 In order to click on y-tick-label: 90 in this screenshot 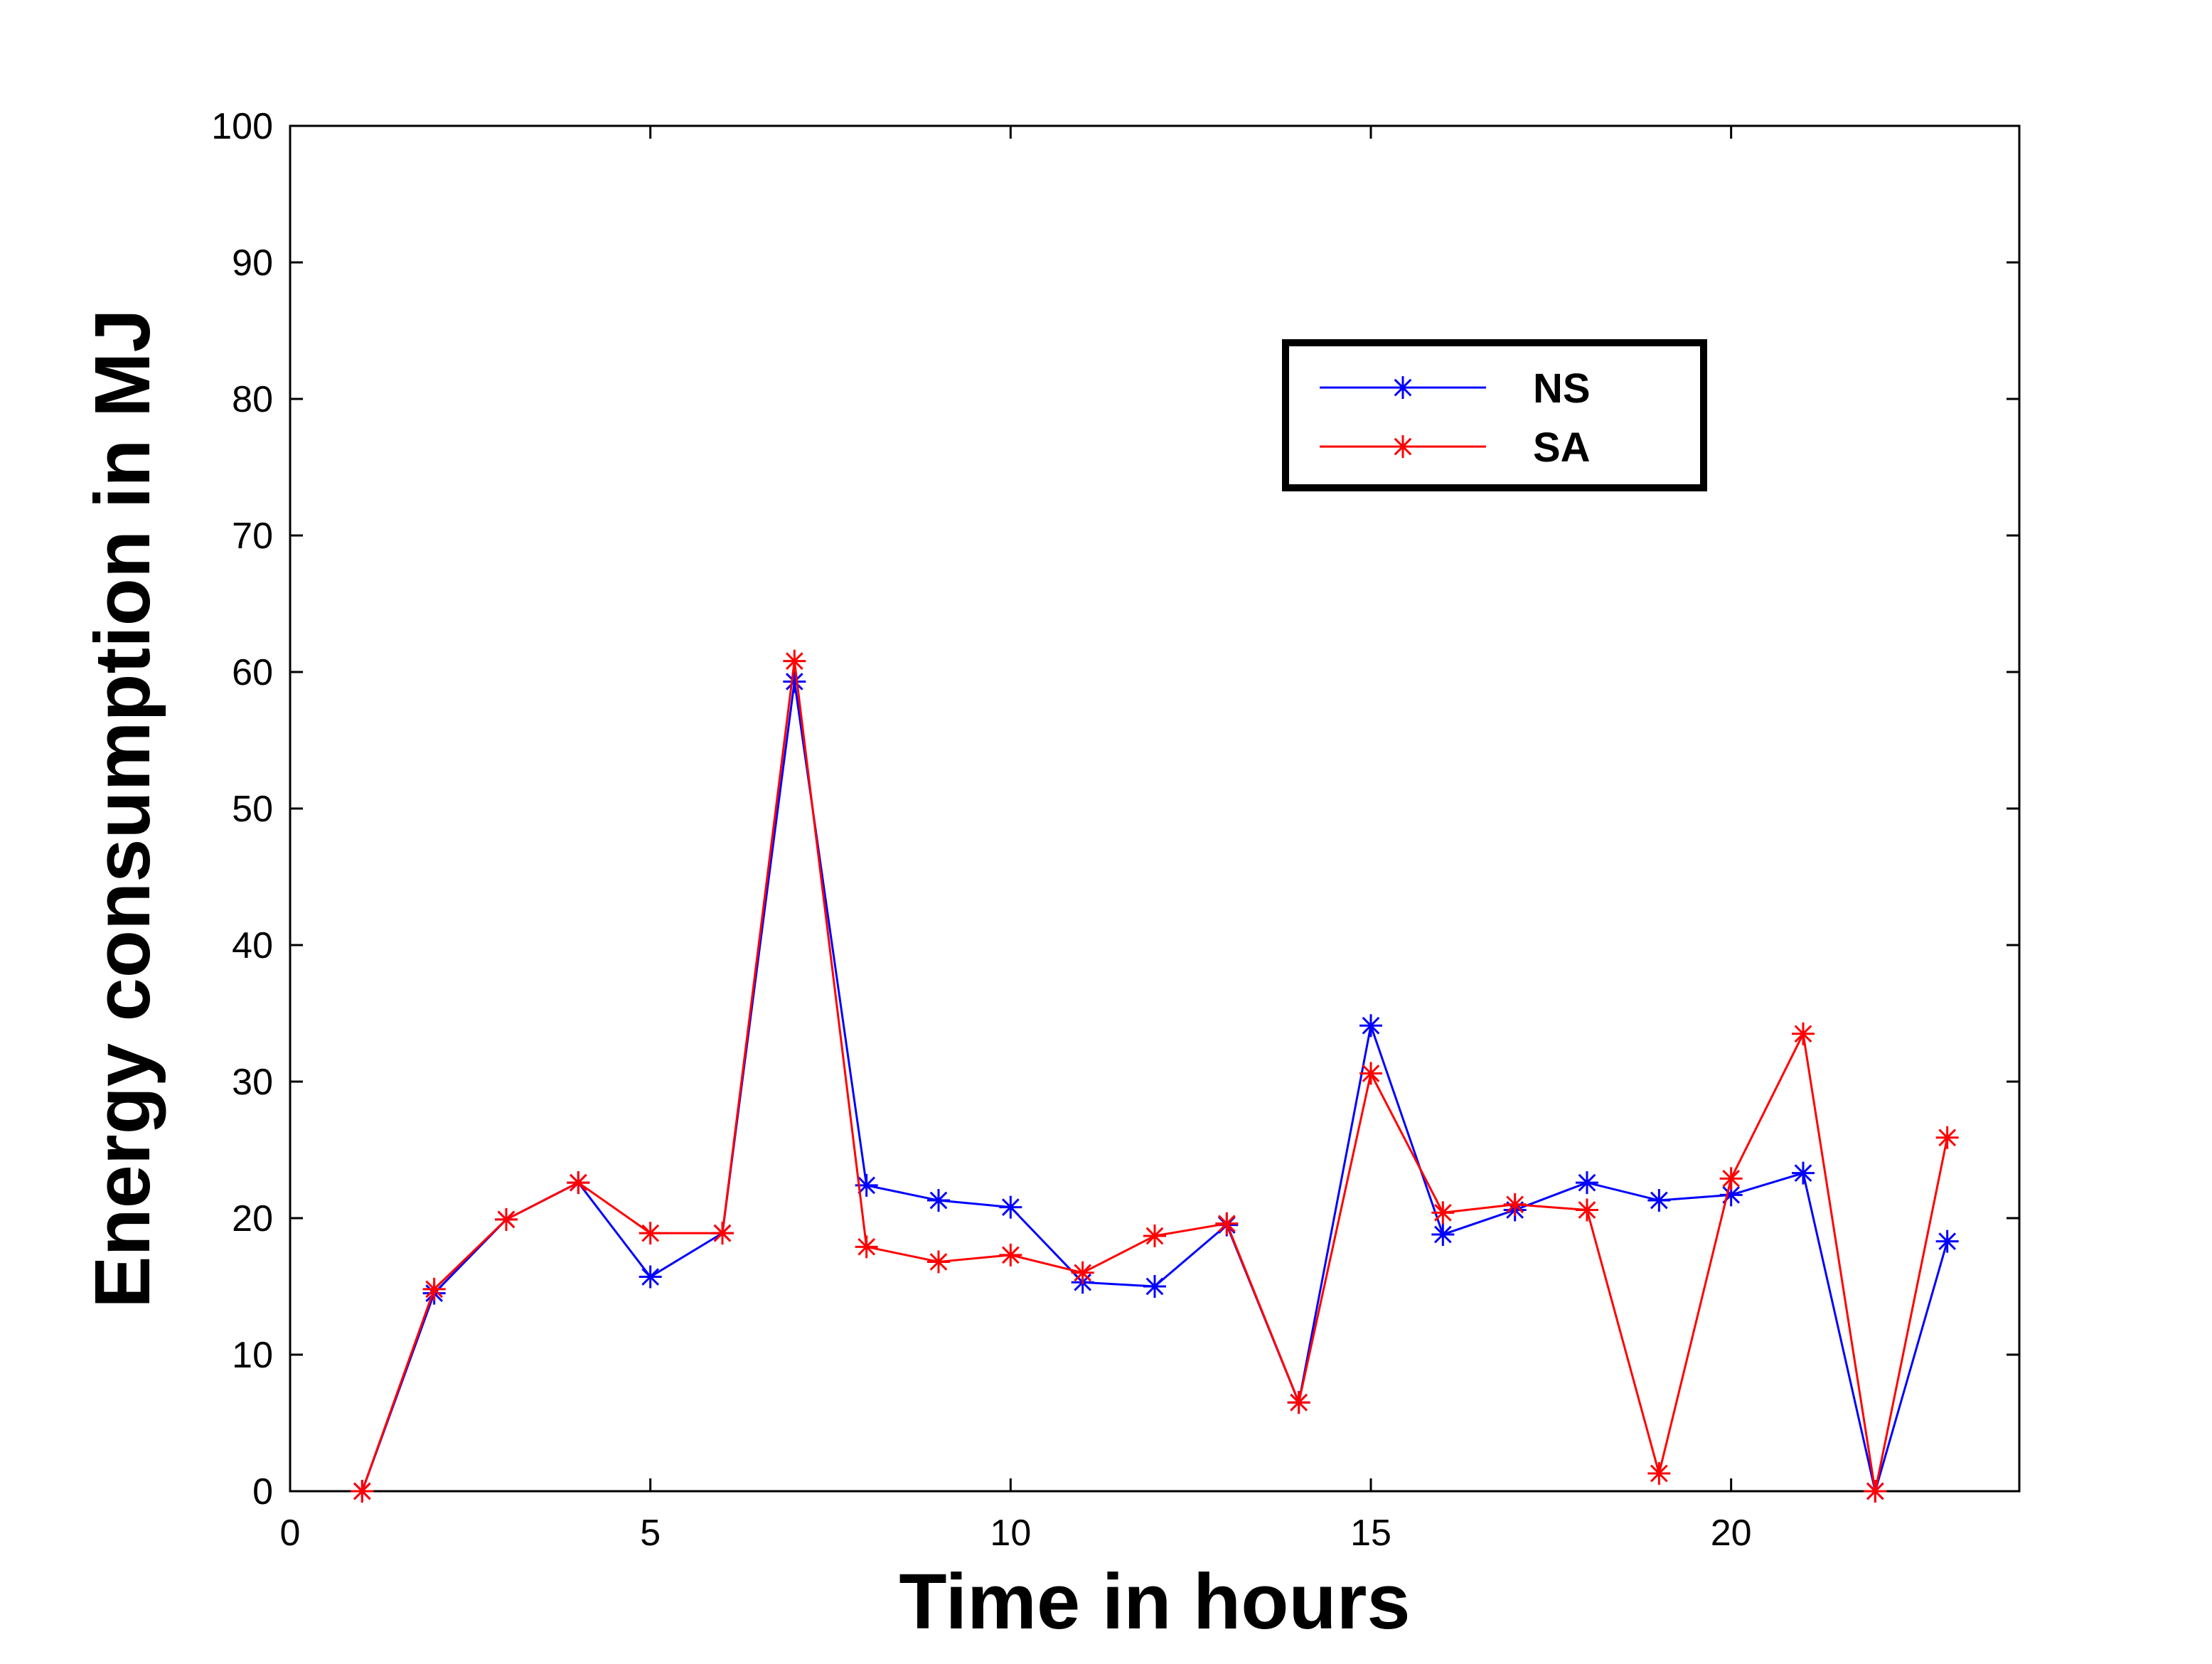, I will do `click(252, 263)`.